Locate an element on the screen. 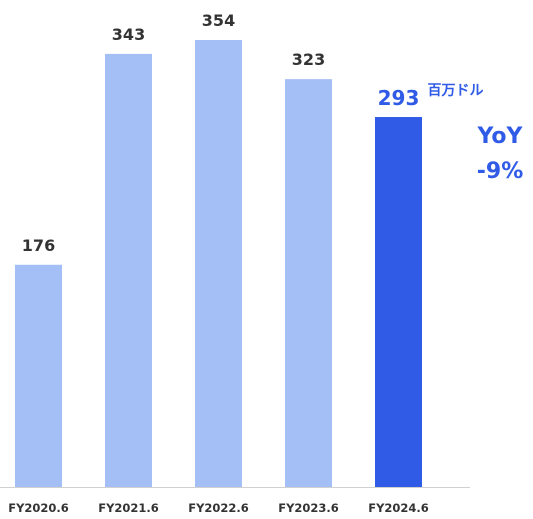 The image size is (533, 519). category-label-FY2022.6: FY2022.6 is located at coordinates (218, 508).